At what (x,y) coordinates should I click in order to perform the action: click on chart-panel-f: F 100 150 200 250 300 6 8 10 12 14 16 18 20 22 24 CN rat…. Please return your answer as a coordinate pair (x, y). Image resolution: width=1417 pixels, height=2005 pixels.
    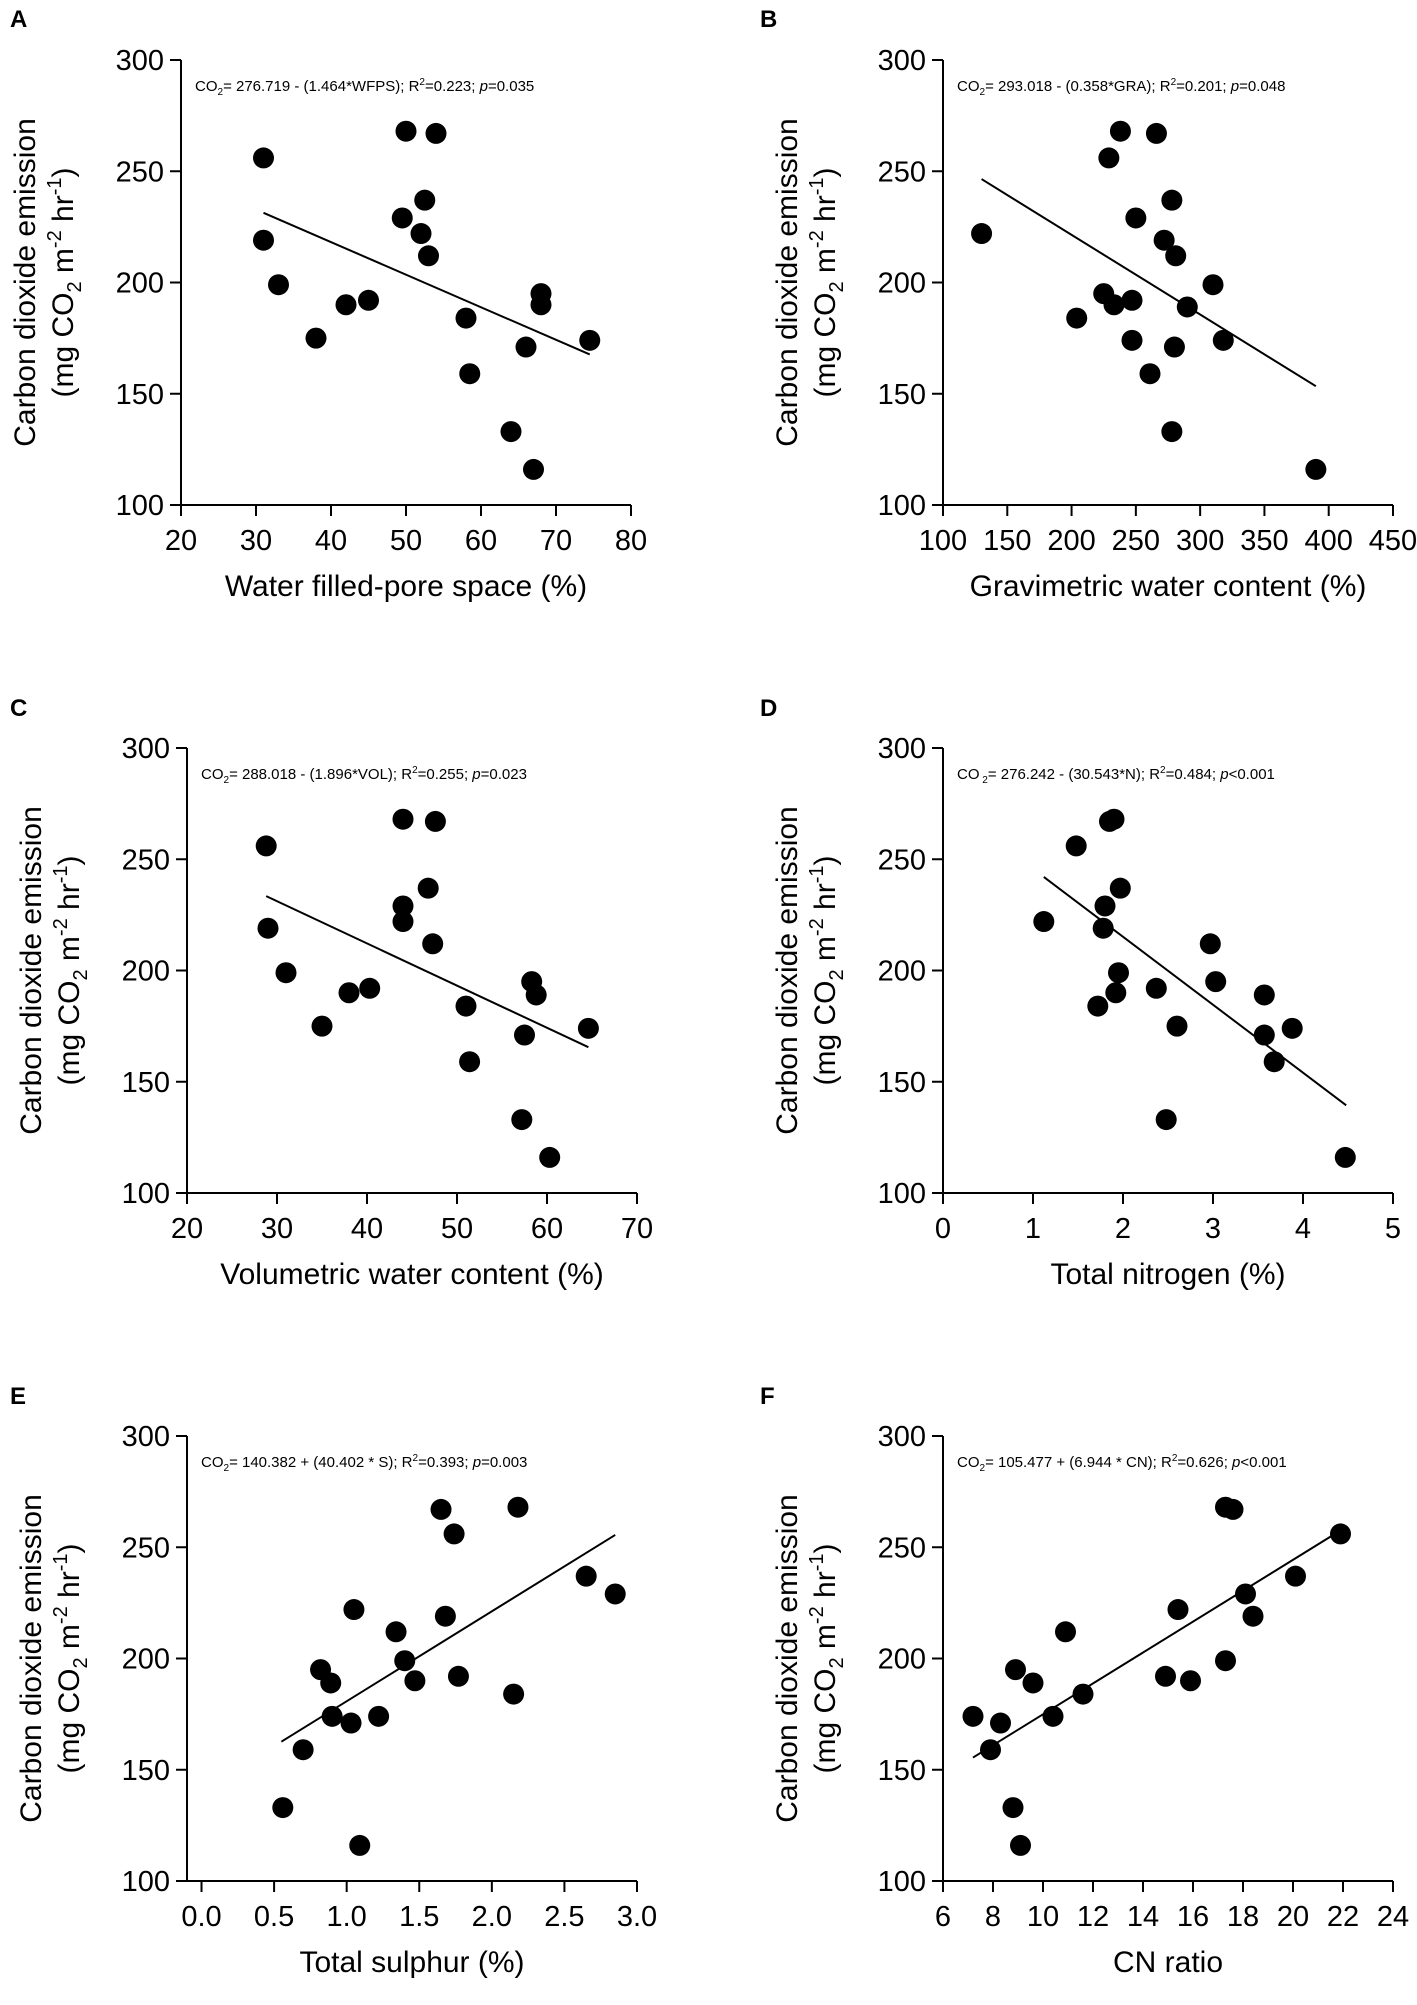
    Looking at the image, I should click on (1084, 1681).